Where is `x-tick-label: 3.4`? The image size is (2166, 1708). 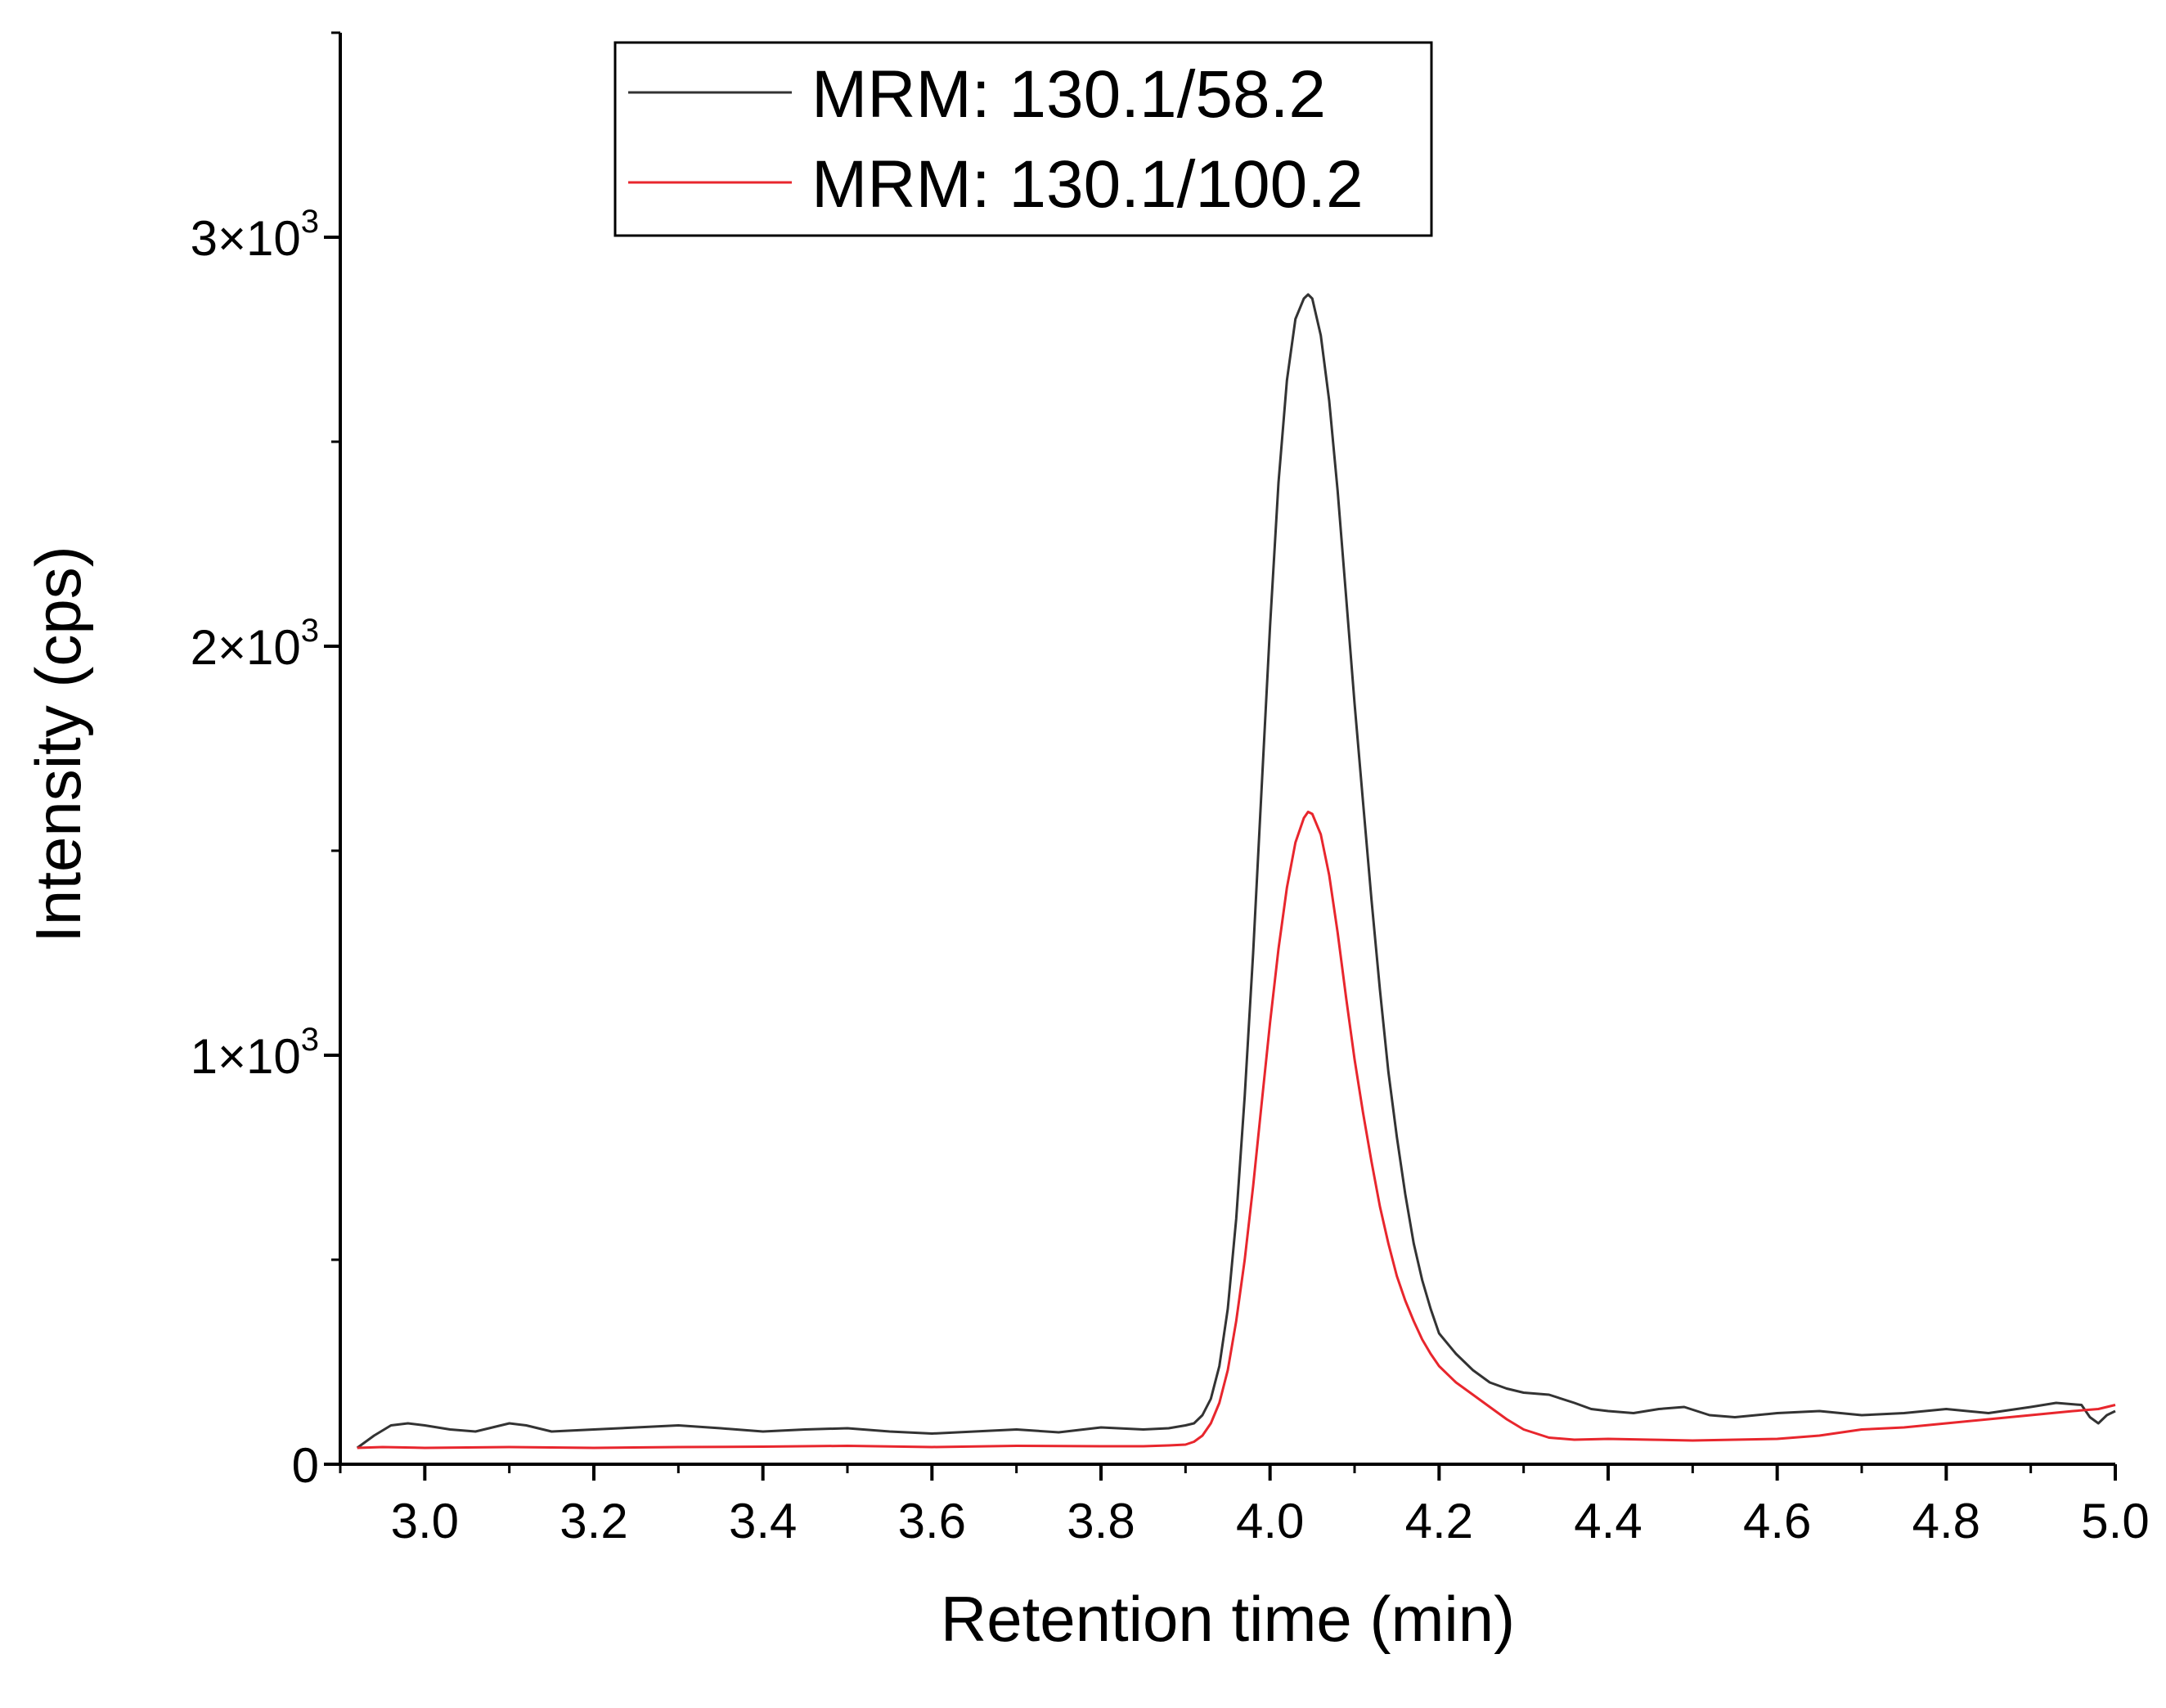
x-tick-label: 3.4 is located at coordinates (763, 1521).